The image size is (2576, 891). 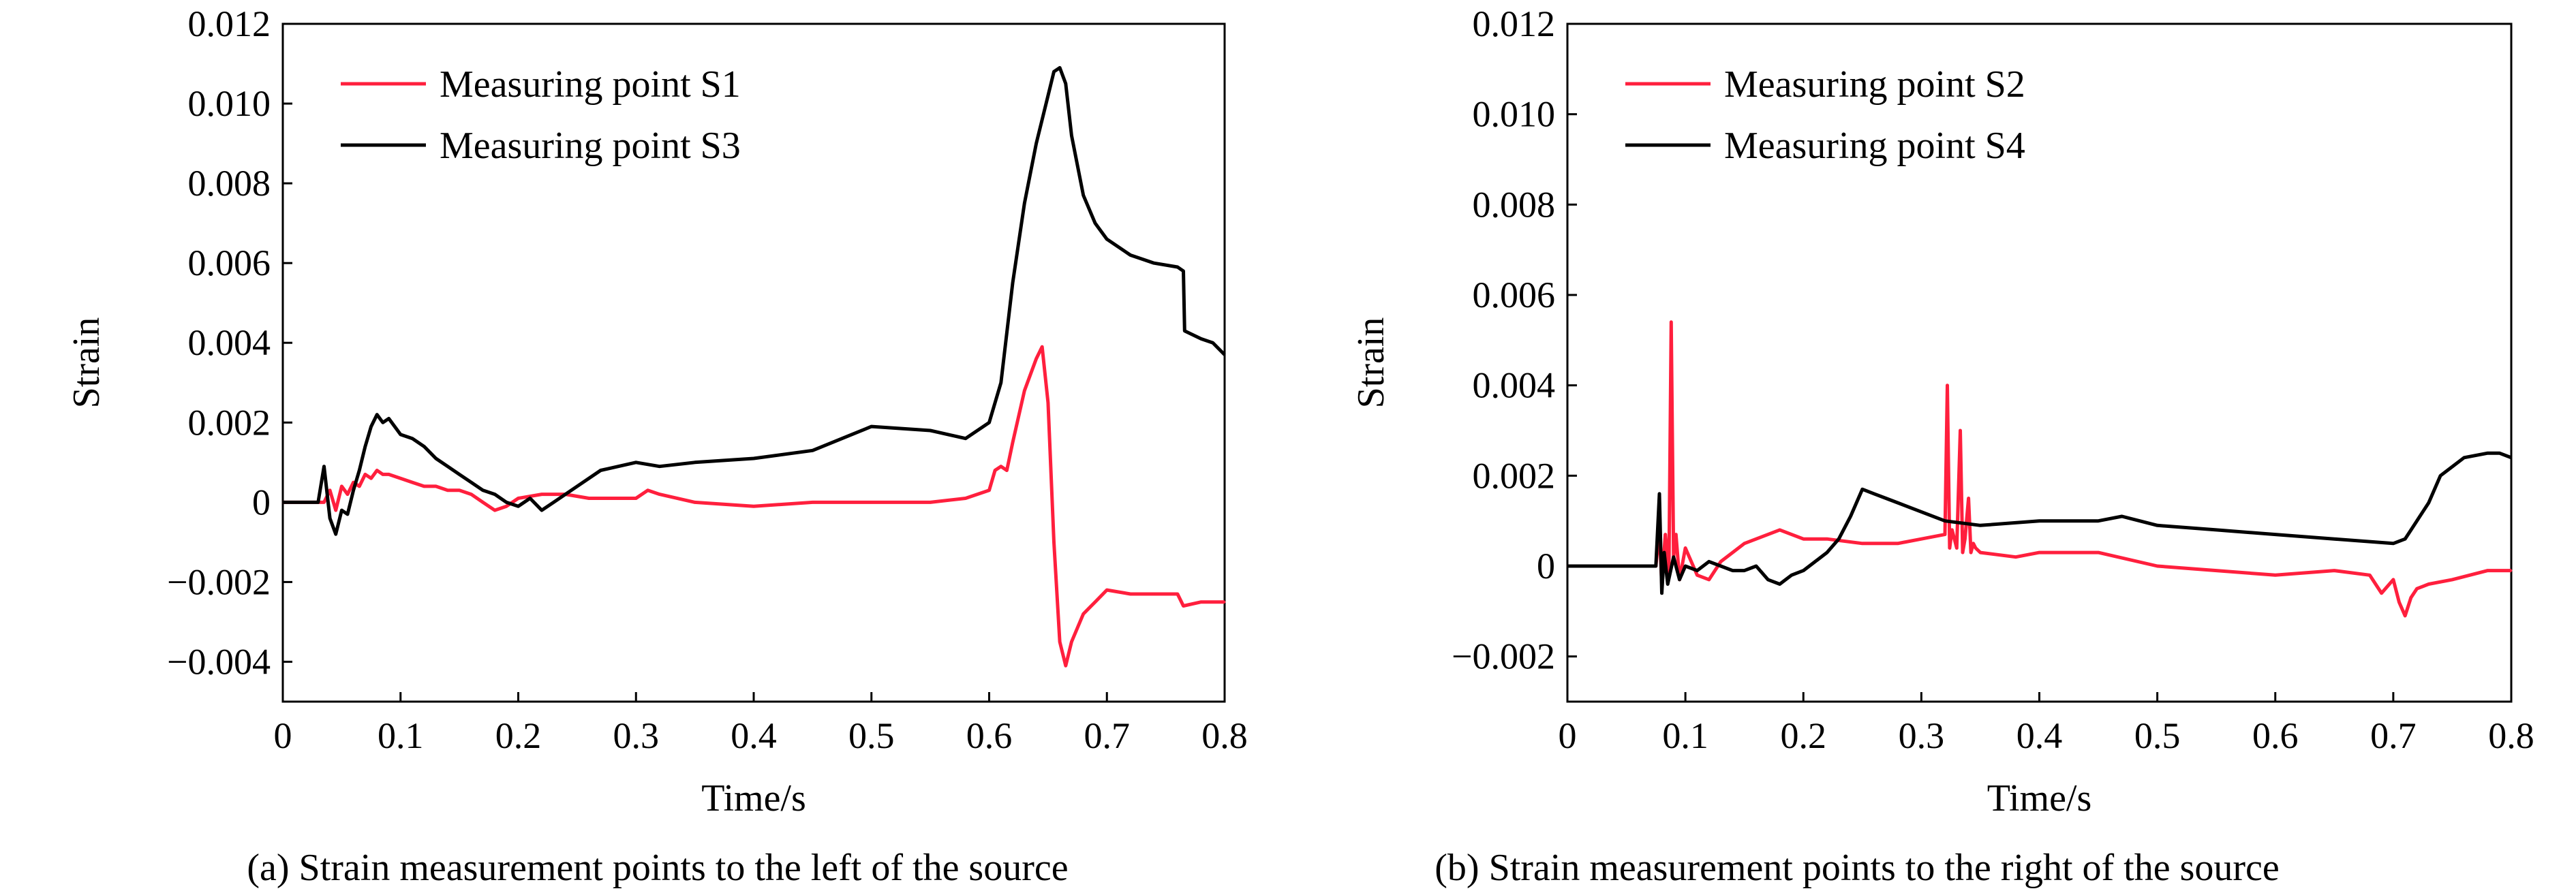 I want to click on x-axis-label: Time/s, so click(x=2039, y=798).